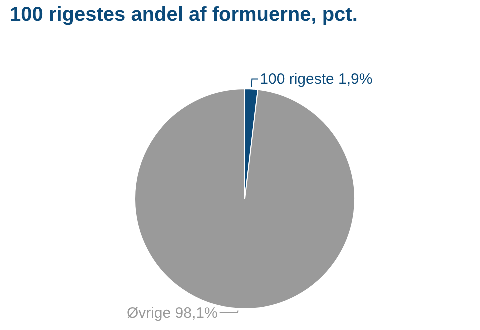  What do you see at coordinates (316, 79) in the screenshot?
I see `slice-label: 100 rigeste 1,9%` at bounding box center [316, 79].